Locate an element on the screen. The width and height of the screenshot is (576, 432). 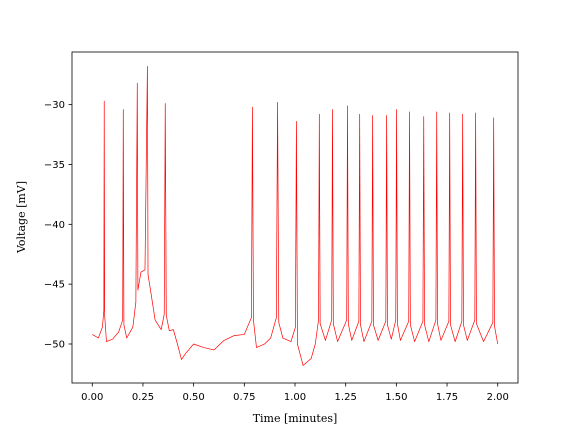
x-tick-label: 0.25 is located at coordinates (143, 397).